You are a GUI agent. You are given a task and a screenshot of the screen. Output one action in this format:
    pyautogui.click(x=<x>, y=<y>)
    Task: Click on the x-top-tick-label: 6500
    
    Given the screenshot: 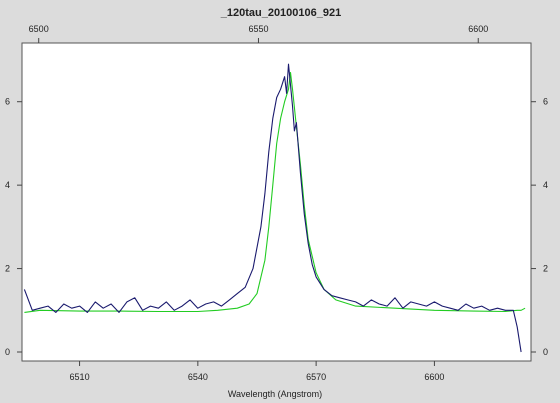 What is the action you would take?
    pyautogui.click(x=39, y=29)
    